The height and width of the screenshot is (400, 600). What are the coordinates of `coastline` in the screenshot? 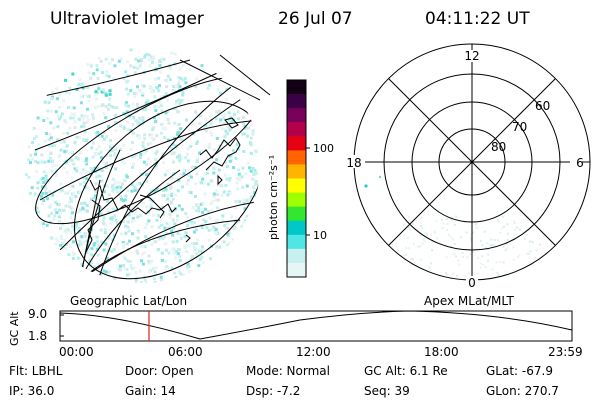 It's located at (93, 226).